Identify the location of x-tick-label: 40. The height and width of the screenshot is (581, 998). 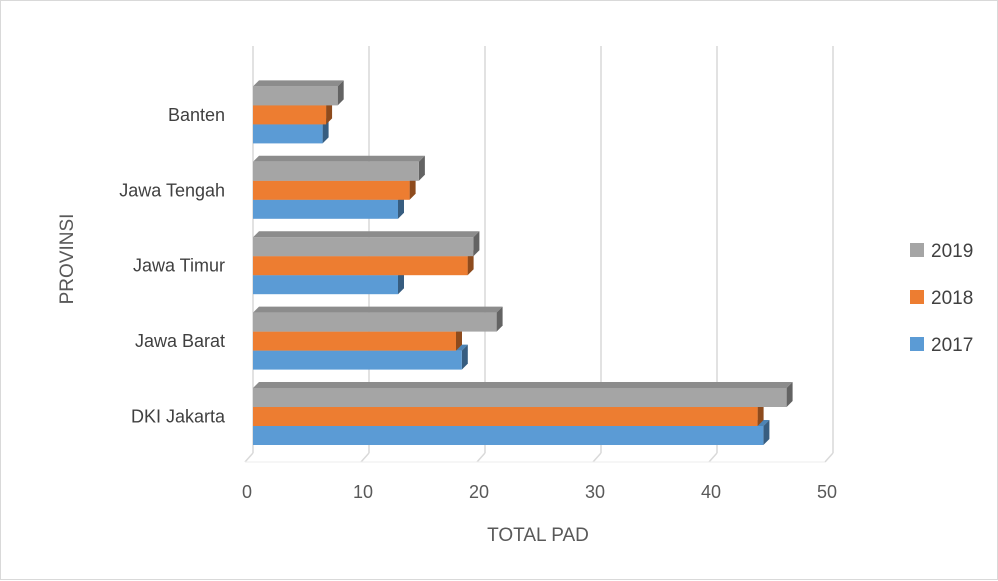
(711, 492).